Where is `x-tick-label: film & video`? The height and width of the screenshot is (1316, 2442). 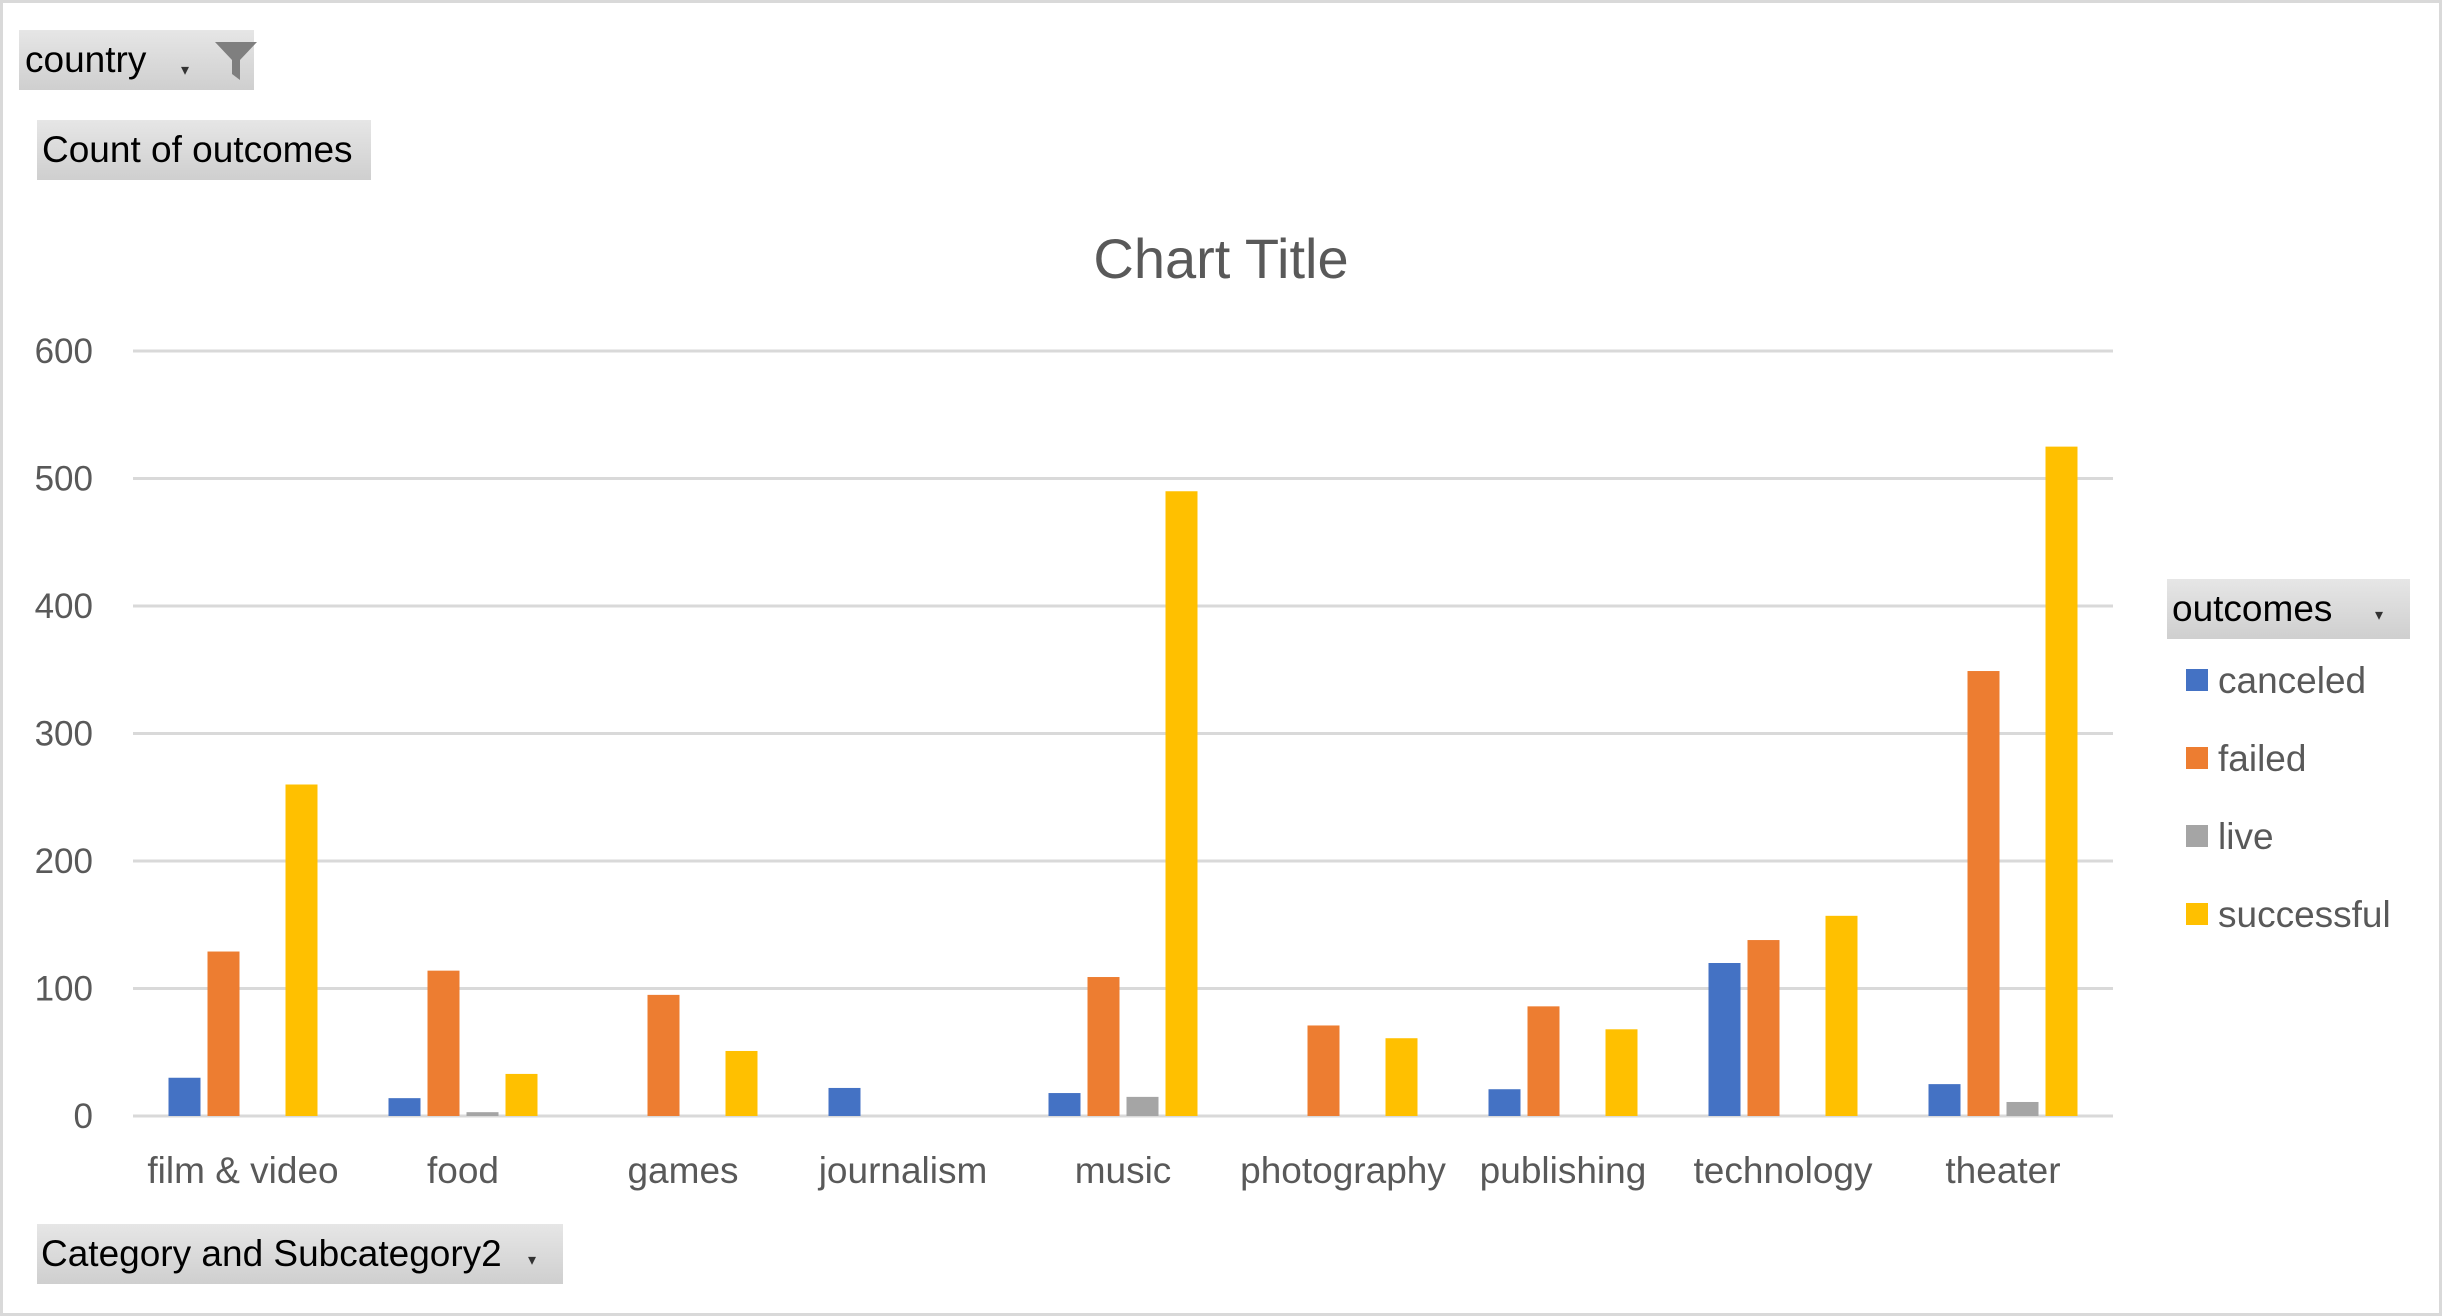
x-tick-label: film & video is located at coordinates (242, 1170).